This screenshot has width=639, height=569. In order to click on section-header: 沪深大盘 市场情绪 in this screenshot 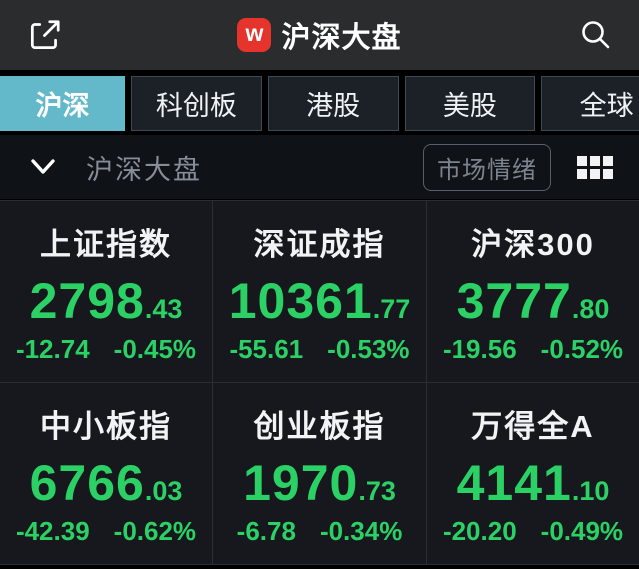, I will do `click(319, 167)`.